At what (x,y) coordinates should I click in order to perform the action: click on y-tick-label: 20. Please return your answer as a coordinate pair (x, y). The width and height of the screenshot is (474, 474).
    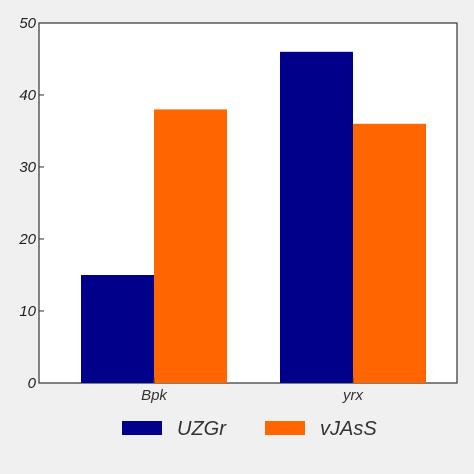
    Looking at the image, I should click on (27, 239).